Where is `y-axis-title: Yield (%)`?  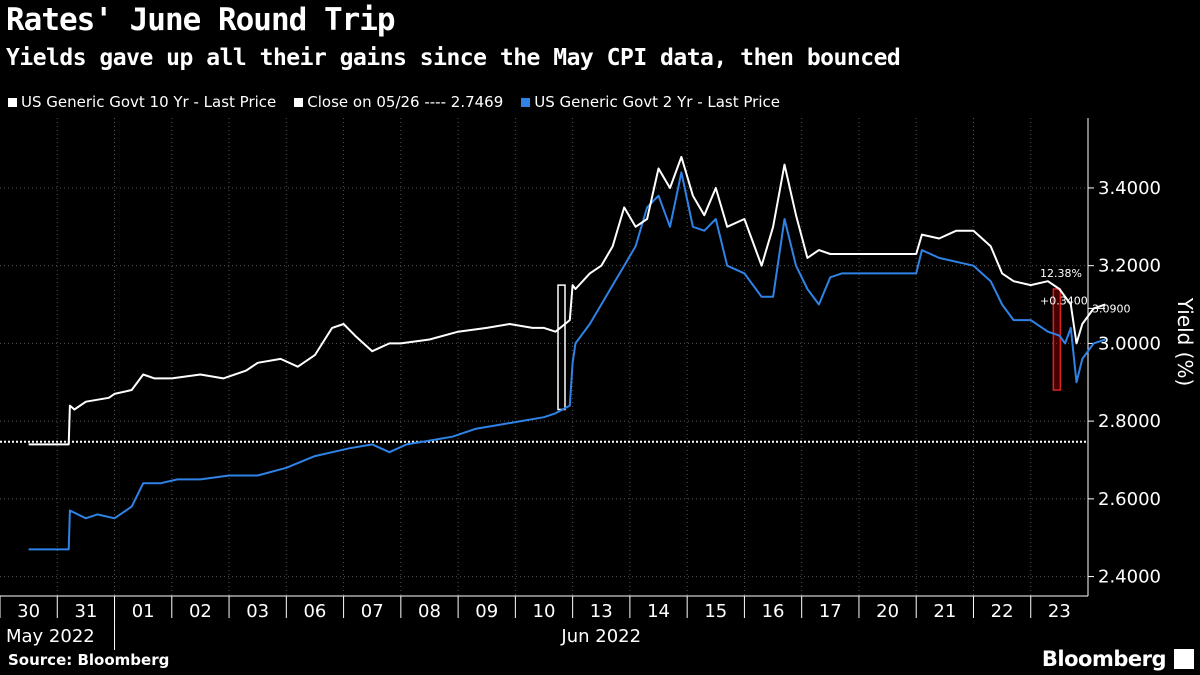
y-axis-title: Yield (%) is located at coordinates (1185, 342).